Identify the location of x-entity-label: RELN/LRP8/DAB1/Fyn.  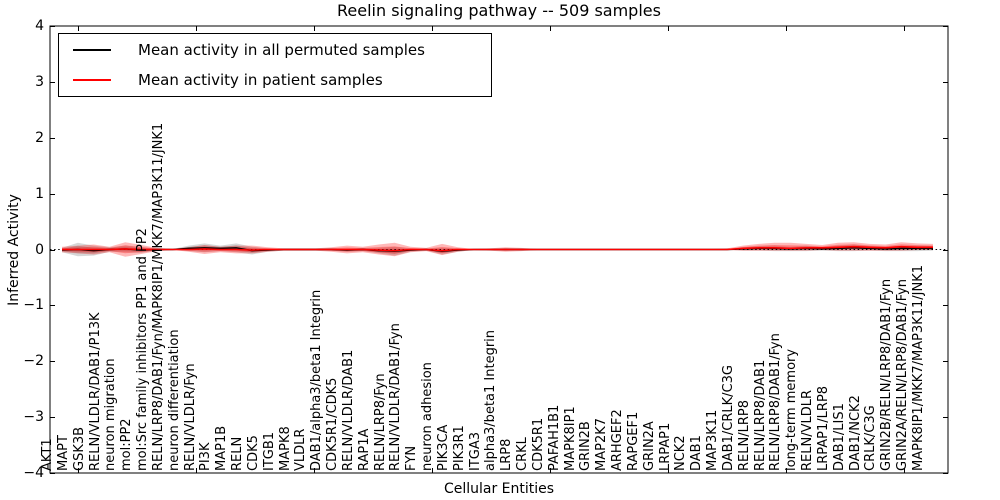
(776, 402).